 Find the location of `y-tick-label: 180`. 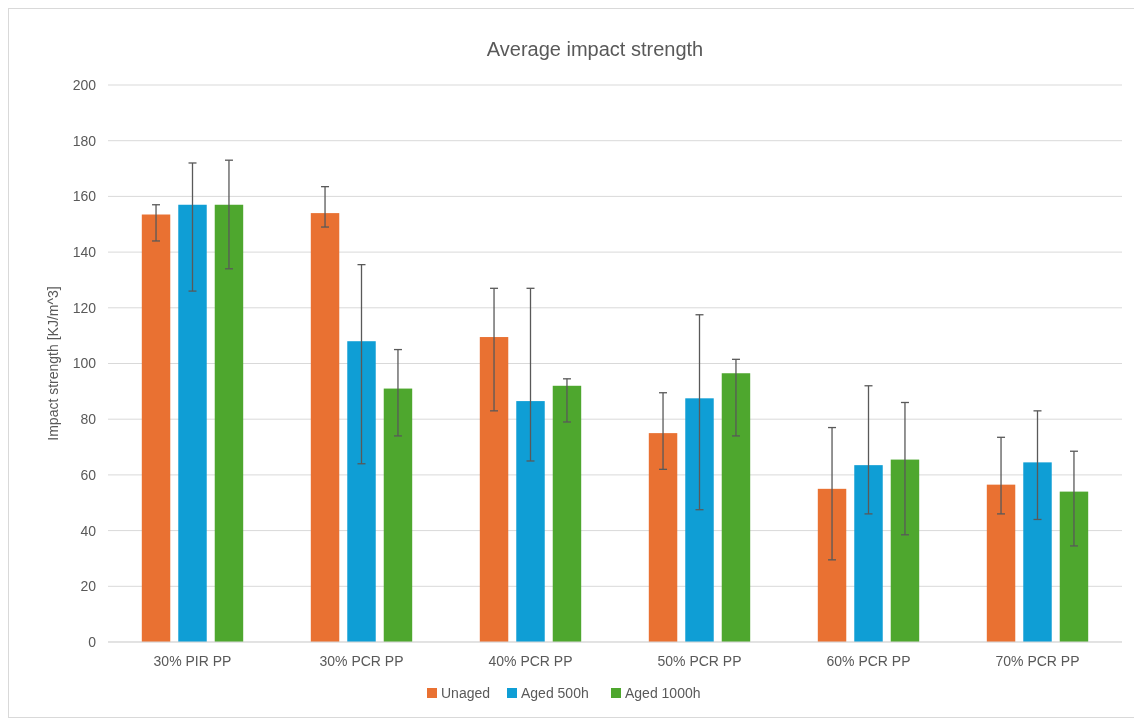

y-tick-label: 180 is located at coordinates (84, 140).